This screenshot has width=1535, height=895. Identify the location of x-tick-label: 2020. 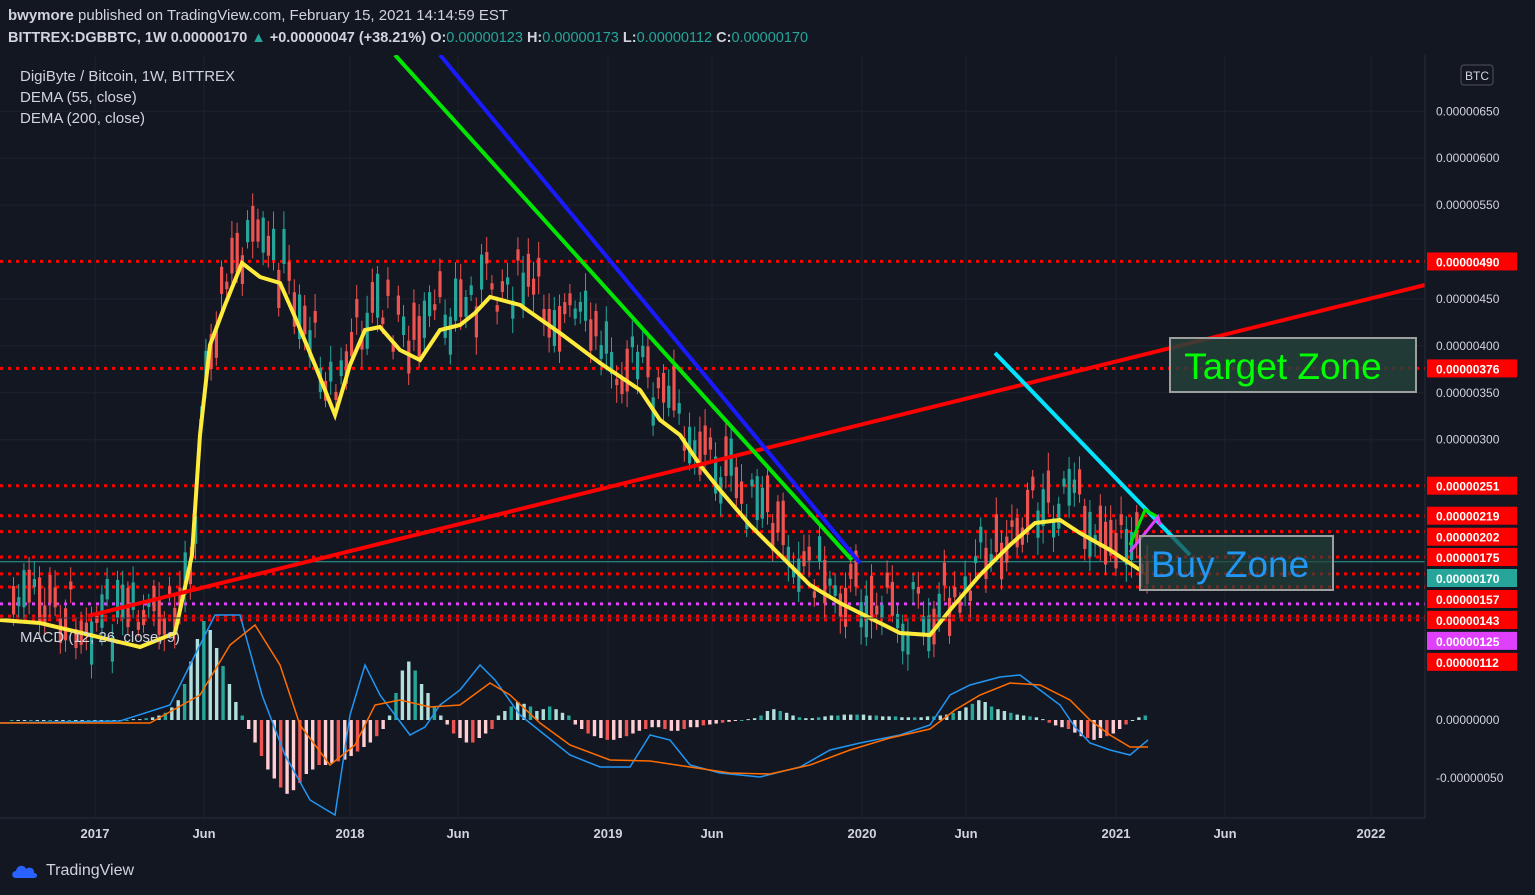
(862, 833).